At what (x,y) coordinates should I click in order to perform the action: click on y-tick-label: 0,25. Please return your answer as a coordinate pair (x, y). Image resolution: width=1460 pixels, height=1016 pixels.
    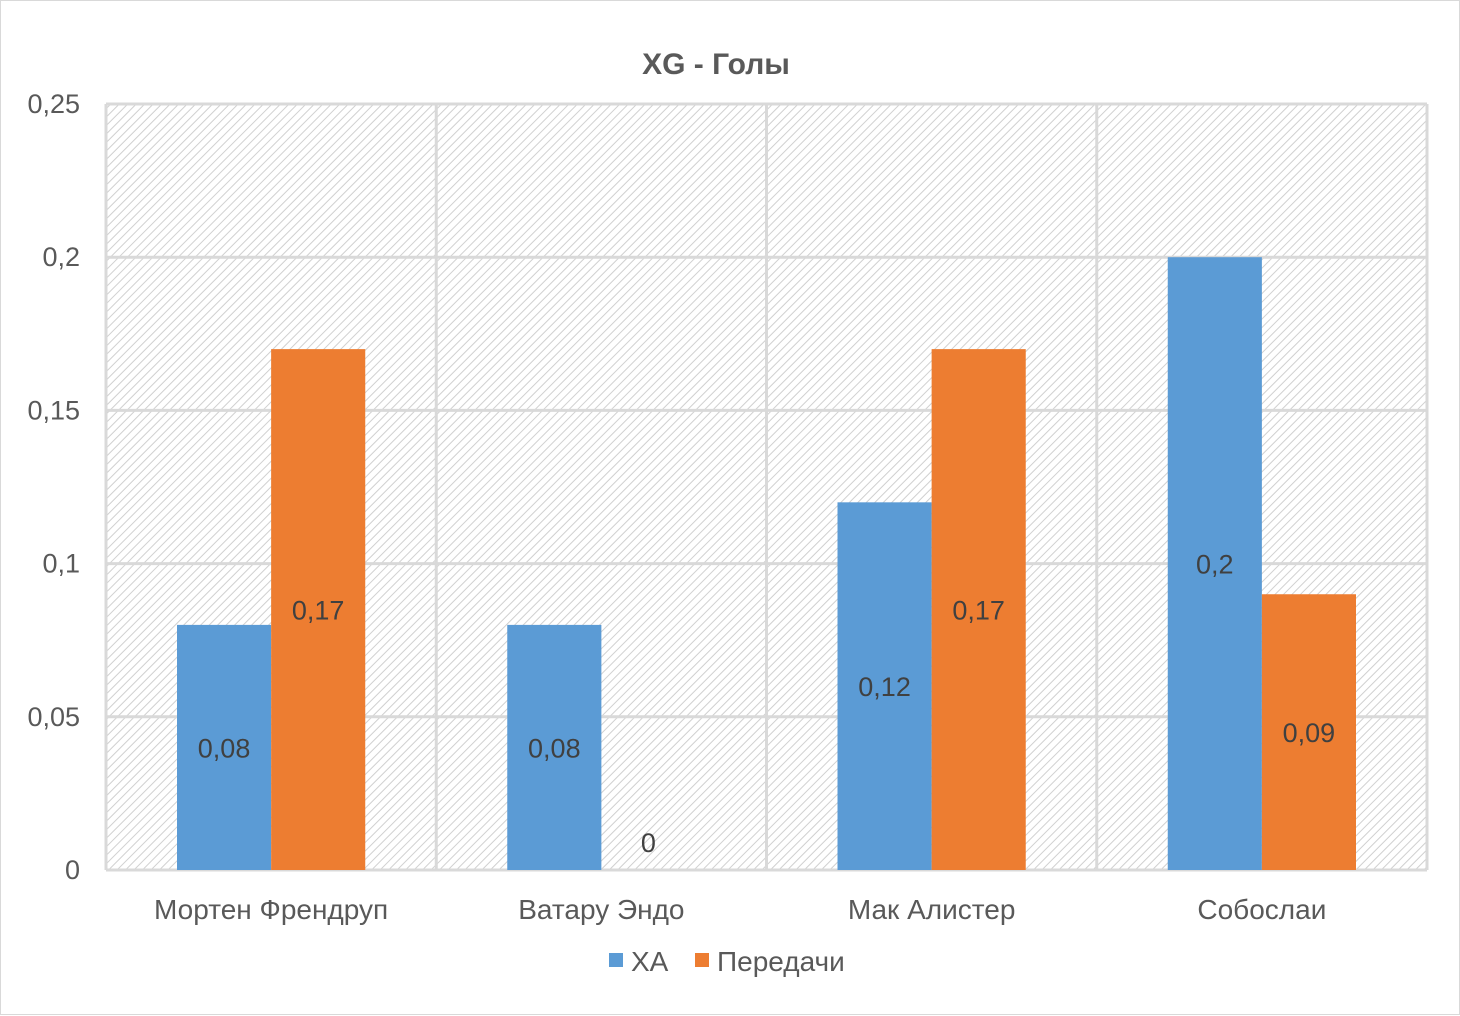
    Looking at the image, I should click on (53, 104).